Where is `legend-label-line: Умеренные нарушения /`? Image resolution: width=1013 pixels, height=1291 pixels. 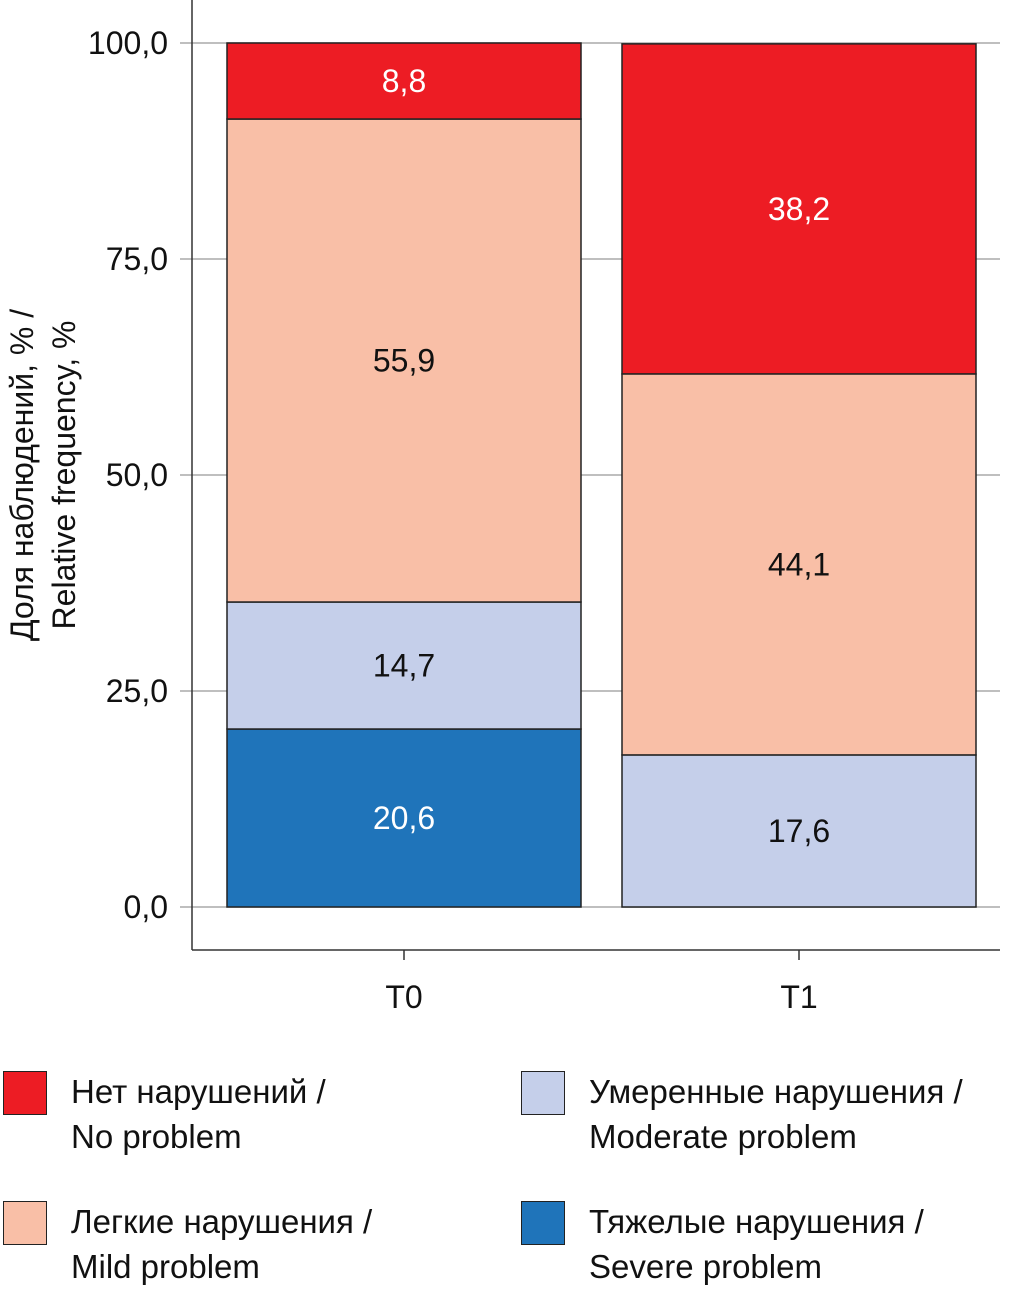 legend-label-line: Умеренные нарушения / is located at coordinates (776, 1091).